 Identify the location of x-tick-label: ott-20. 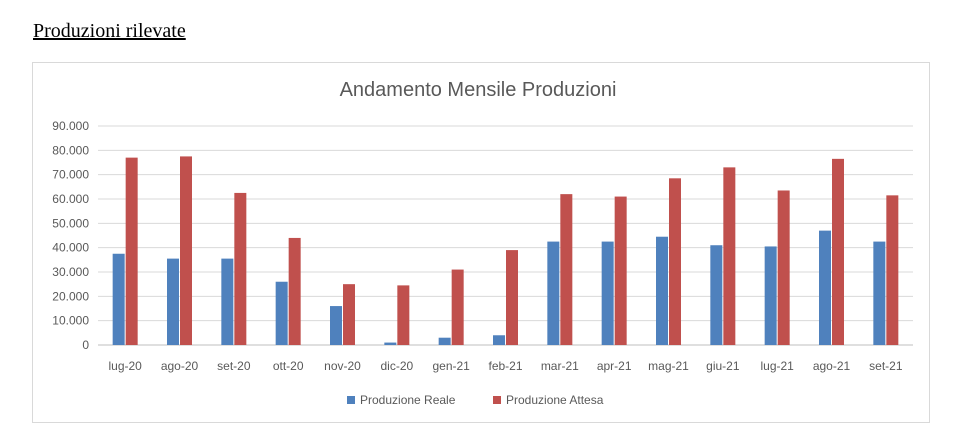
(288, 366).